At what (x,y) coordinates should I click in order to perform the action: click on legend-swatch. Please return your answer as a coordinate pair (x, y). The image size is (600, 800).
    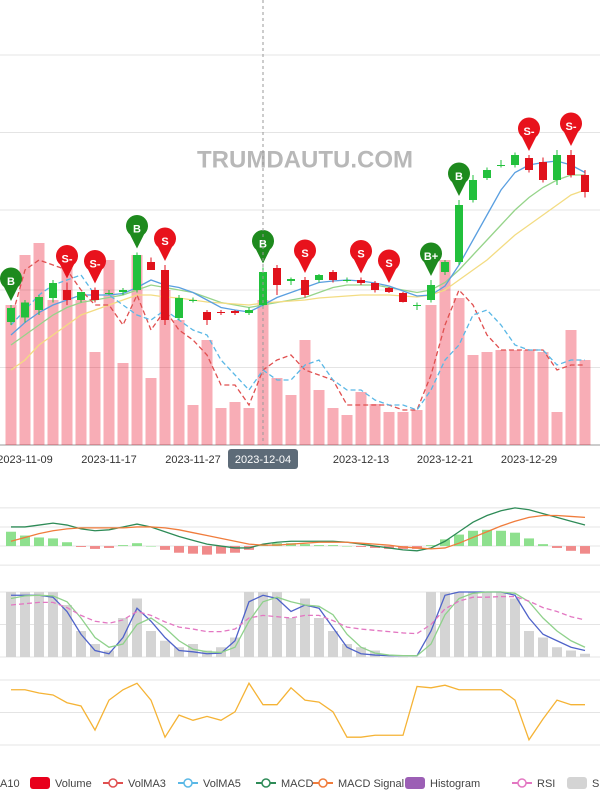
    Looking at the image, I should click on (577, 783).